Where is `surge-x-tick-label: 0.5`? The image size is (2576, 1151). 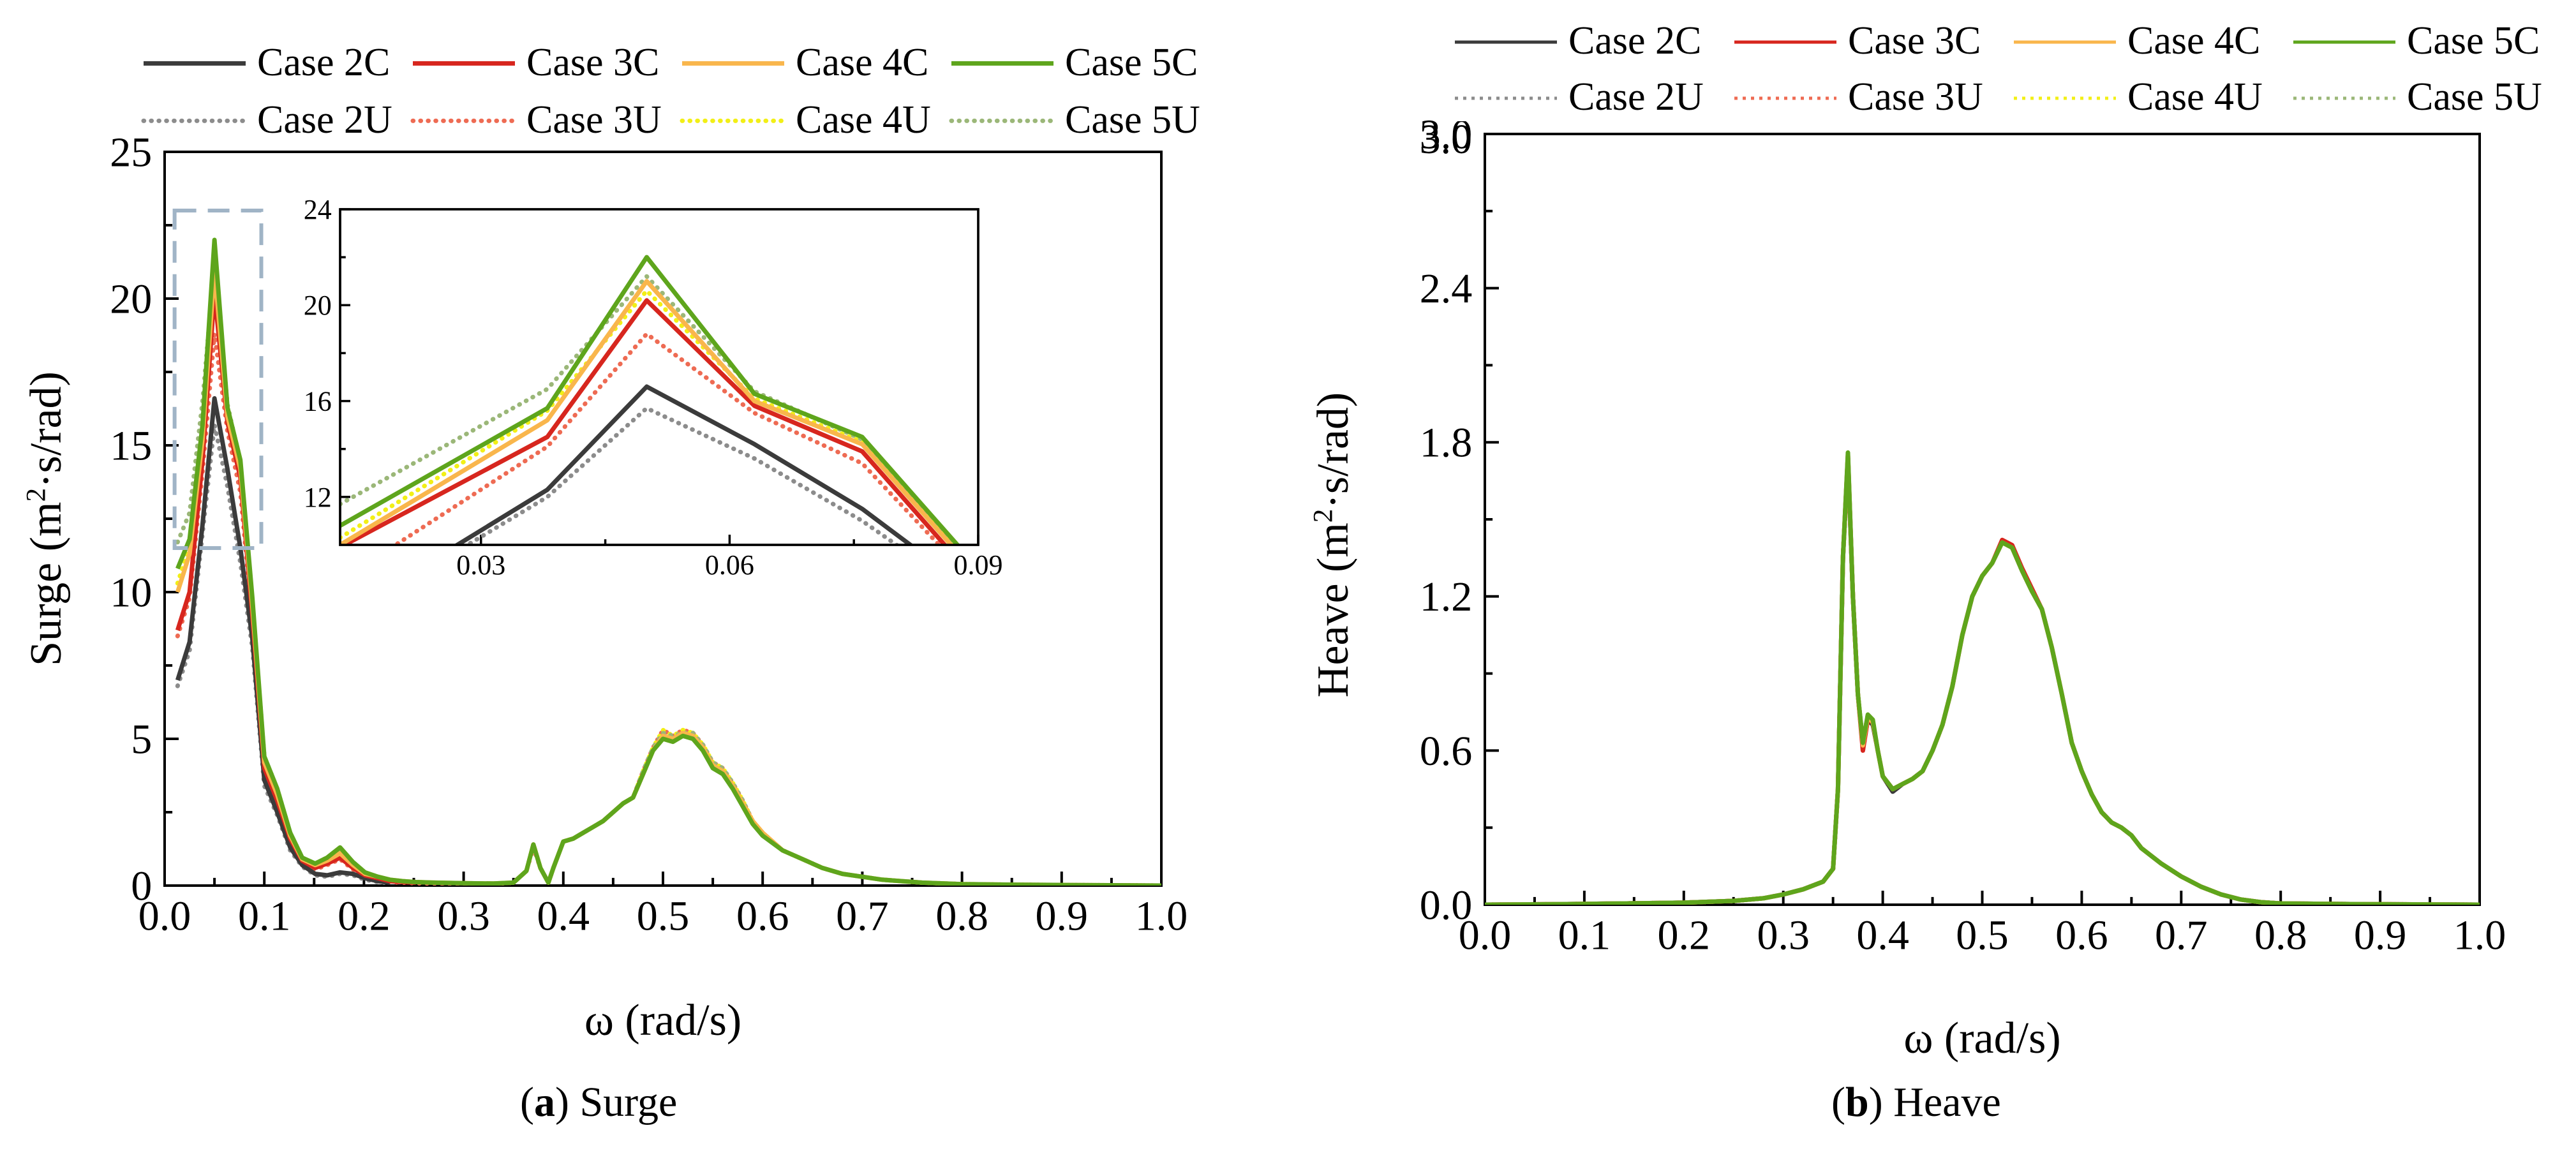
surge-x-tick-label: 0.5 is located at coordinates (663, 916).